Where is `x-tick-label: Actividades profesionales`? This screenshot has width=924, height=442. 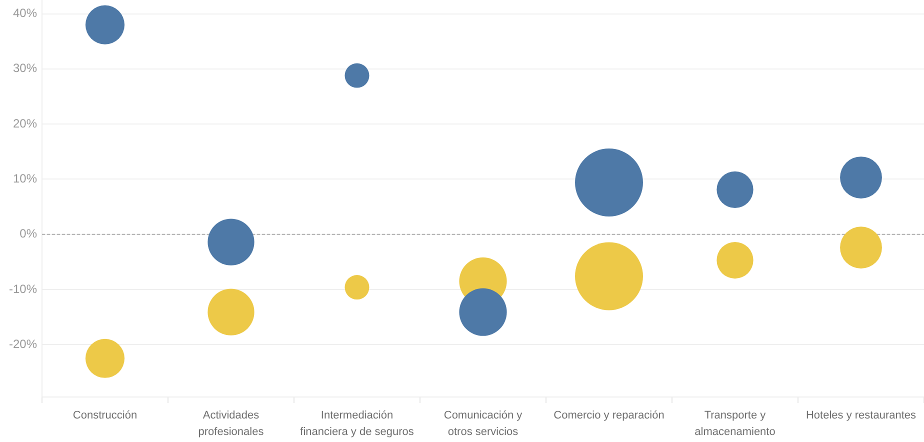
x-tick-label: Actividades profesionales is located at coordinates (231, 423).